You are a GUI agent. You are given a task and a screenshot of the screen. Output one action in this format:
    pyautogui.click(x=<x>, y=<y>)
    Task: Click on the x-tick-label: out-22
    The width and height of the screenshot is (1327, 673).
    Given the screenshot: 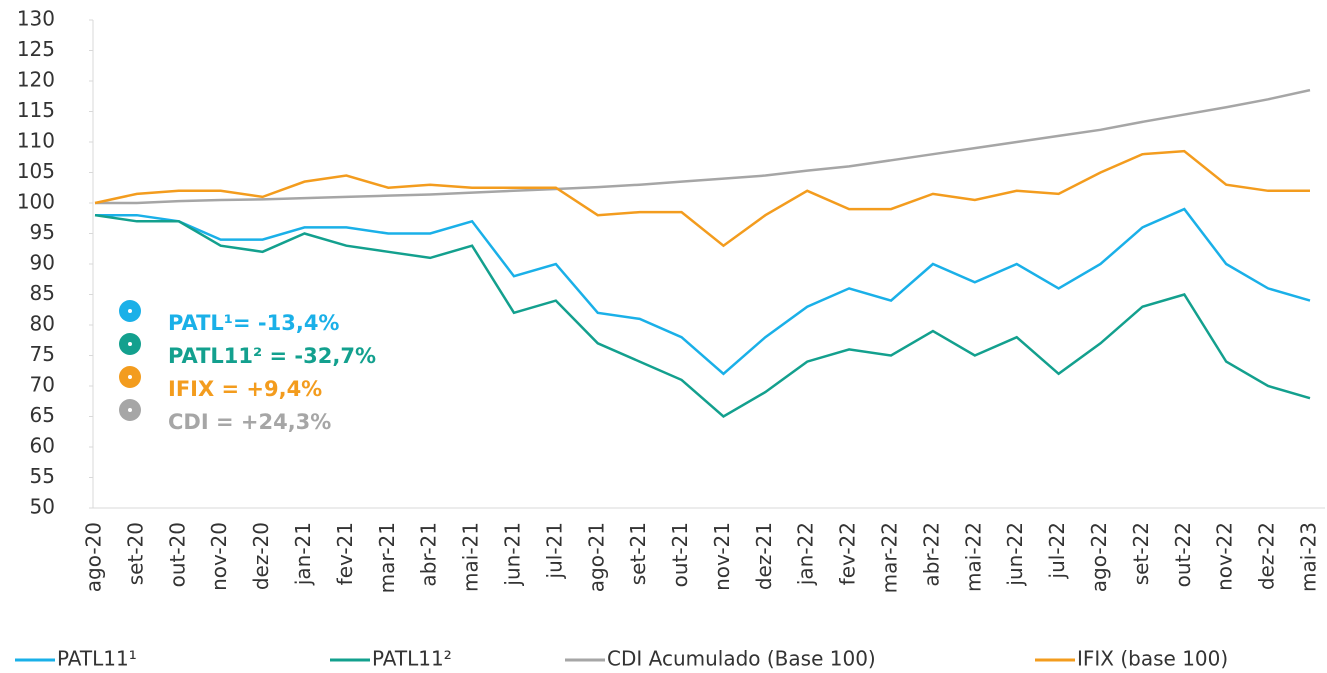 What is the action you would take?
    pyautogui.click(x=1183, y=554)
    